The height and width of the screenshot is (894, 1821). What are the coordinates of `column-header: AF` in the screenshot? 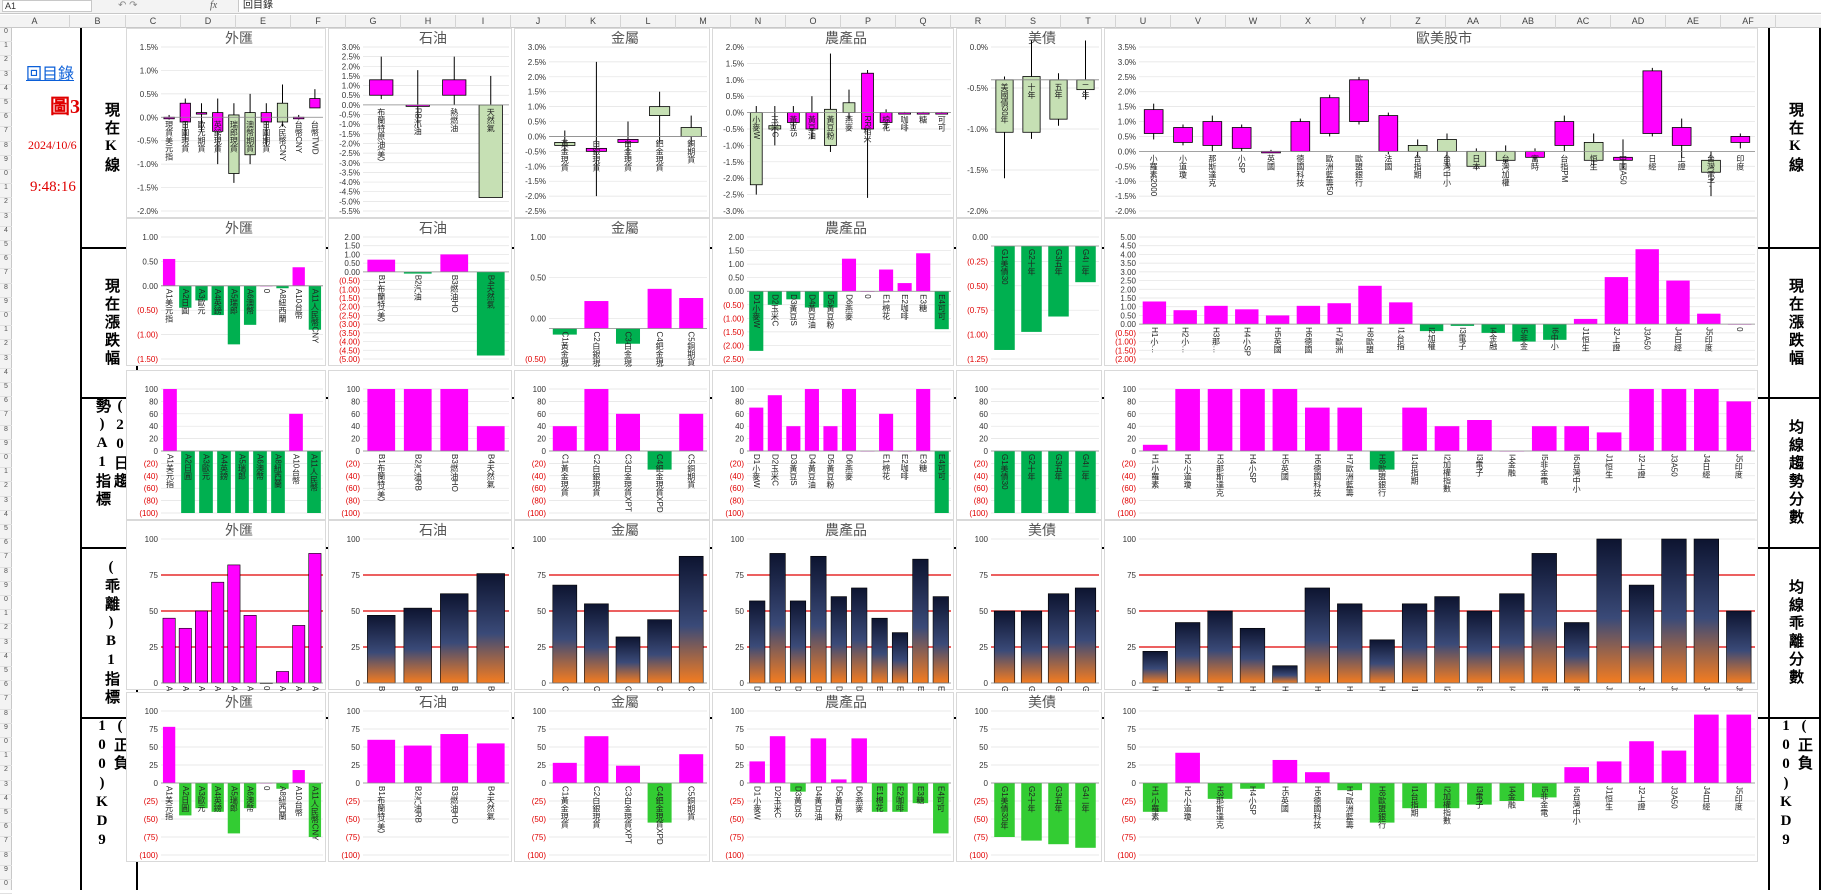 It's located at (1748, 21).